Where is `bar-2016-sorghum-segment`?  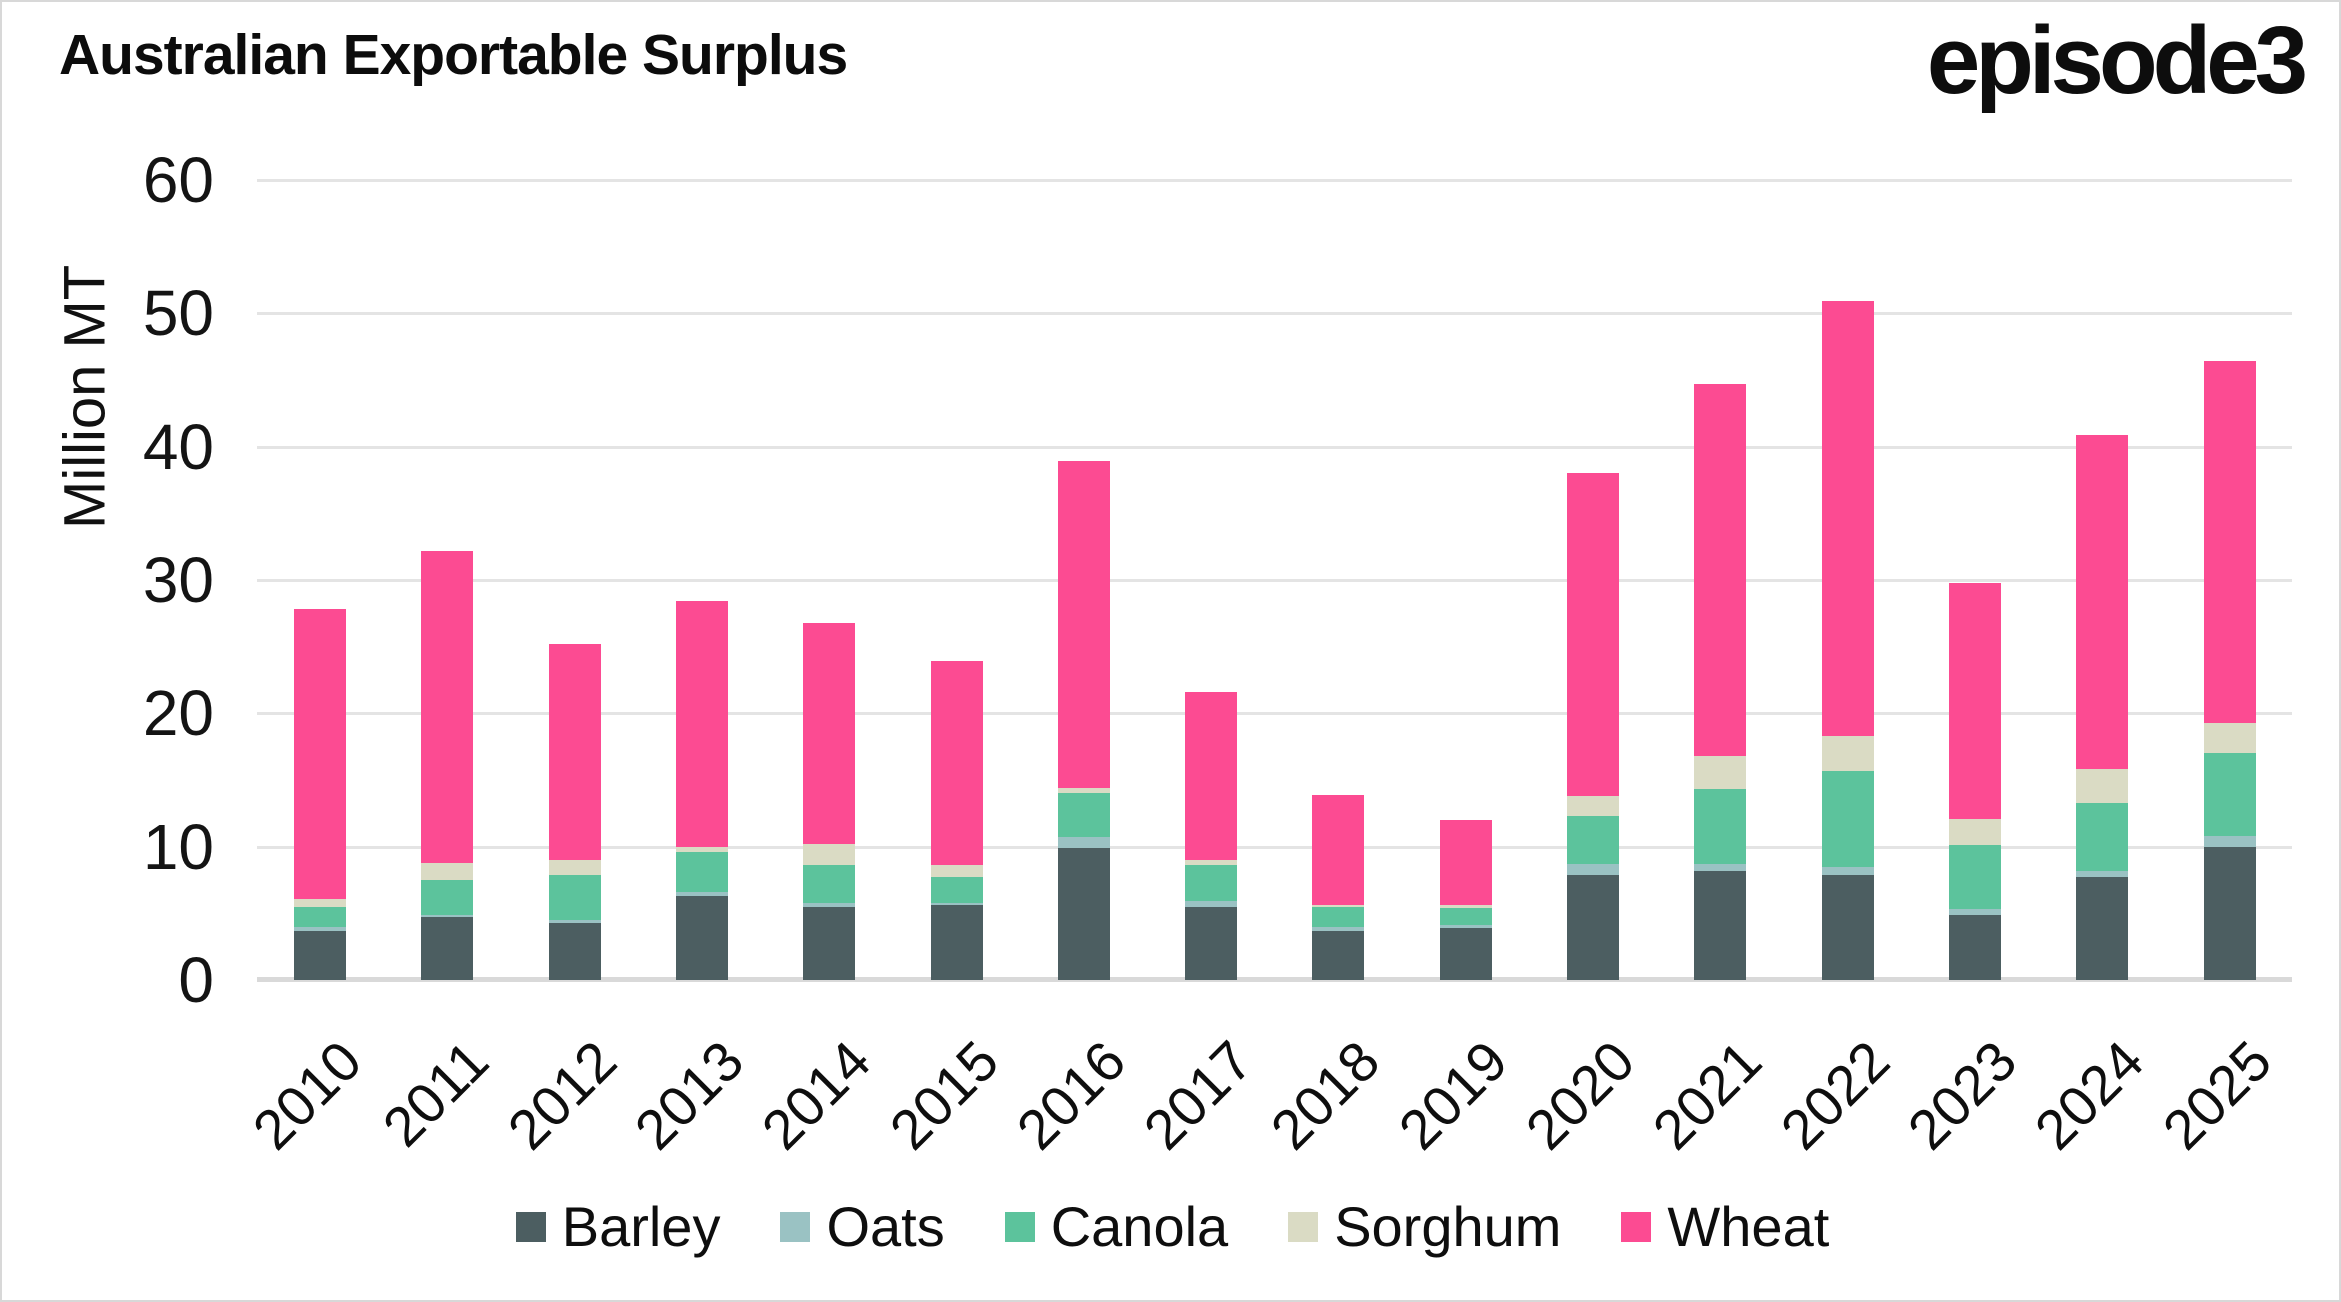 bar-2016-sorghum-segment is located at coordinates (1083, 791).